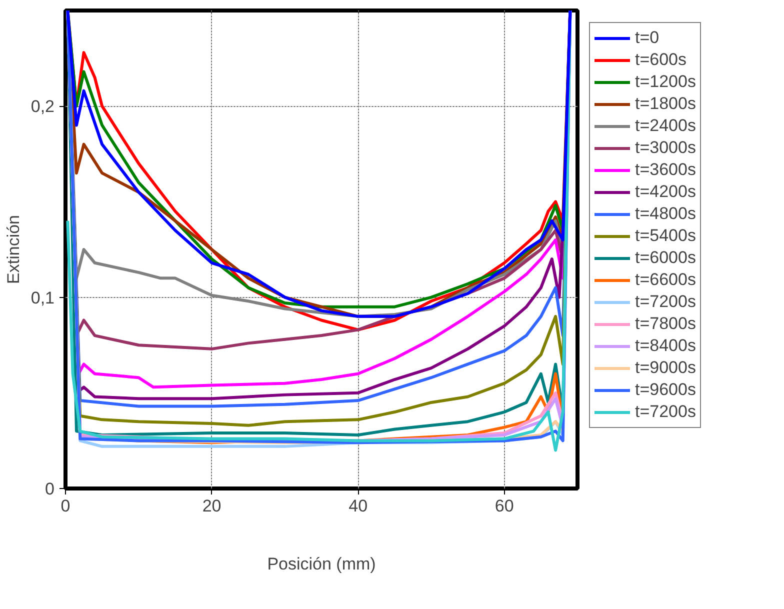 Image resolution: width=784 pixels, height=609 pixels. I want to click on y-tick-label: 0, so click(50, 489).